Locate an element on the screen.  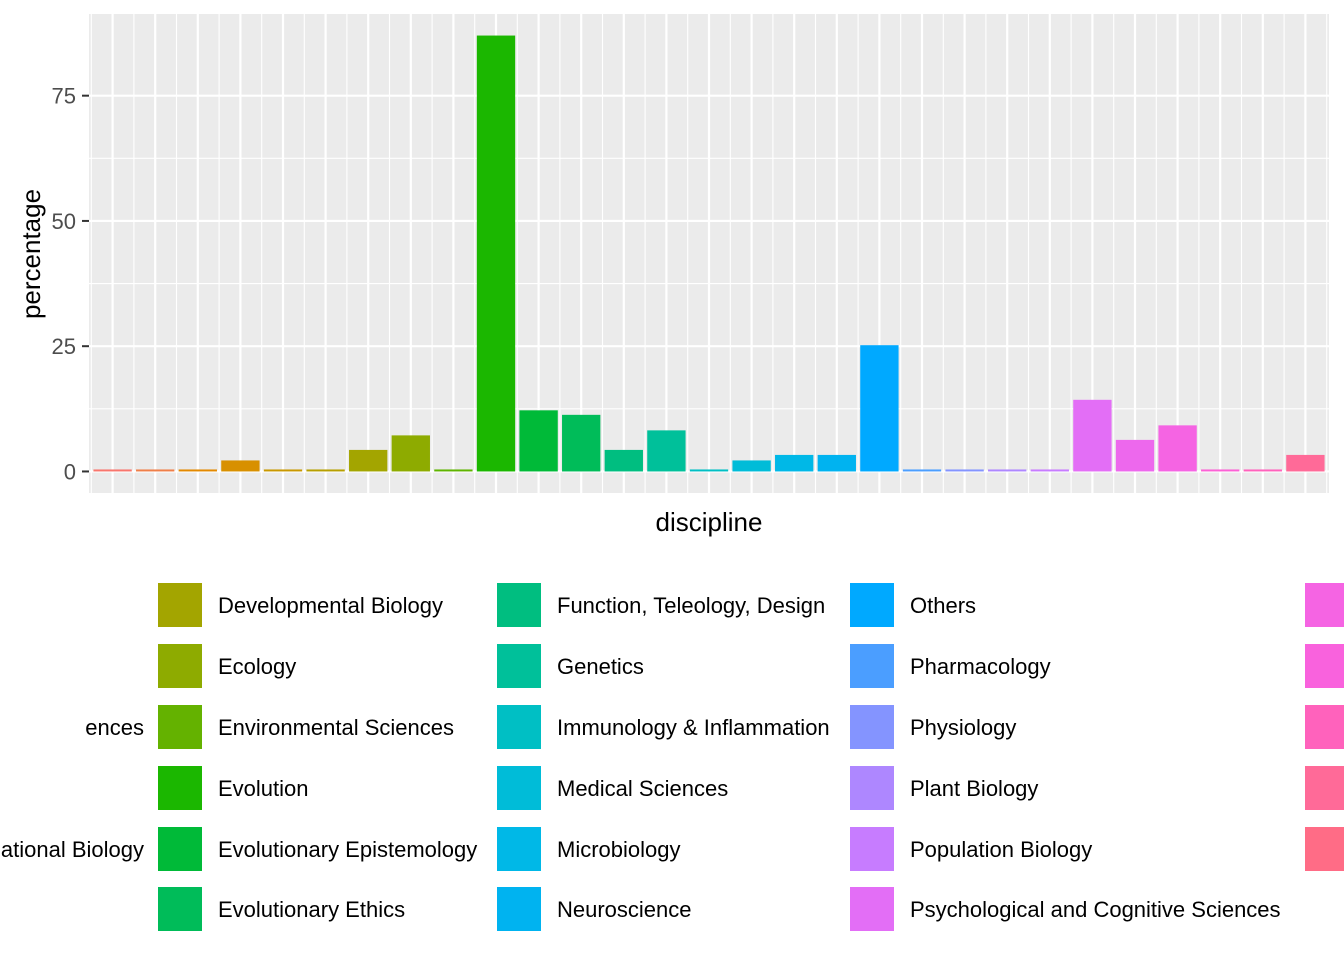
legend-label: Psychological and Cognitive Sciences is located at coordinates (1095, 909).